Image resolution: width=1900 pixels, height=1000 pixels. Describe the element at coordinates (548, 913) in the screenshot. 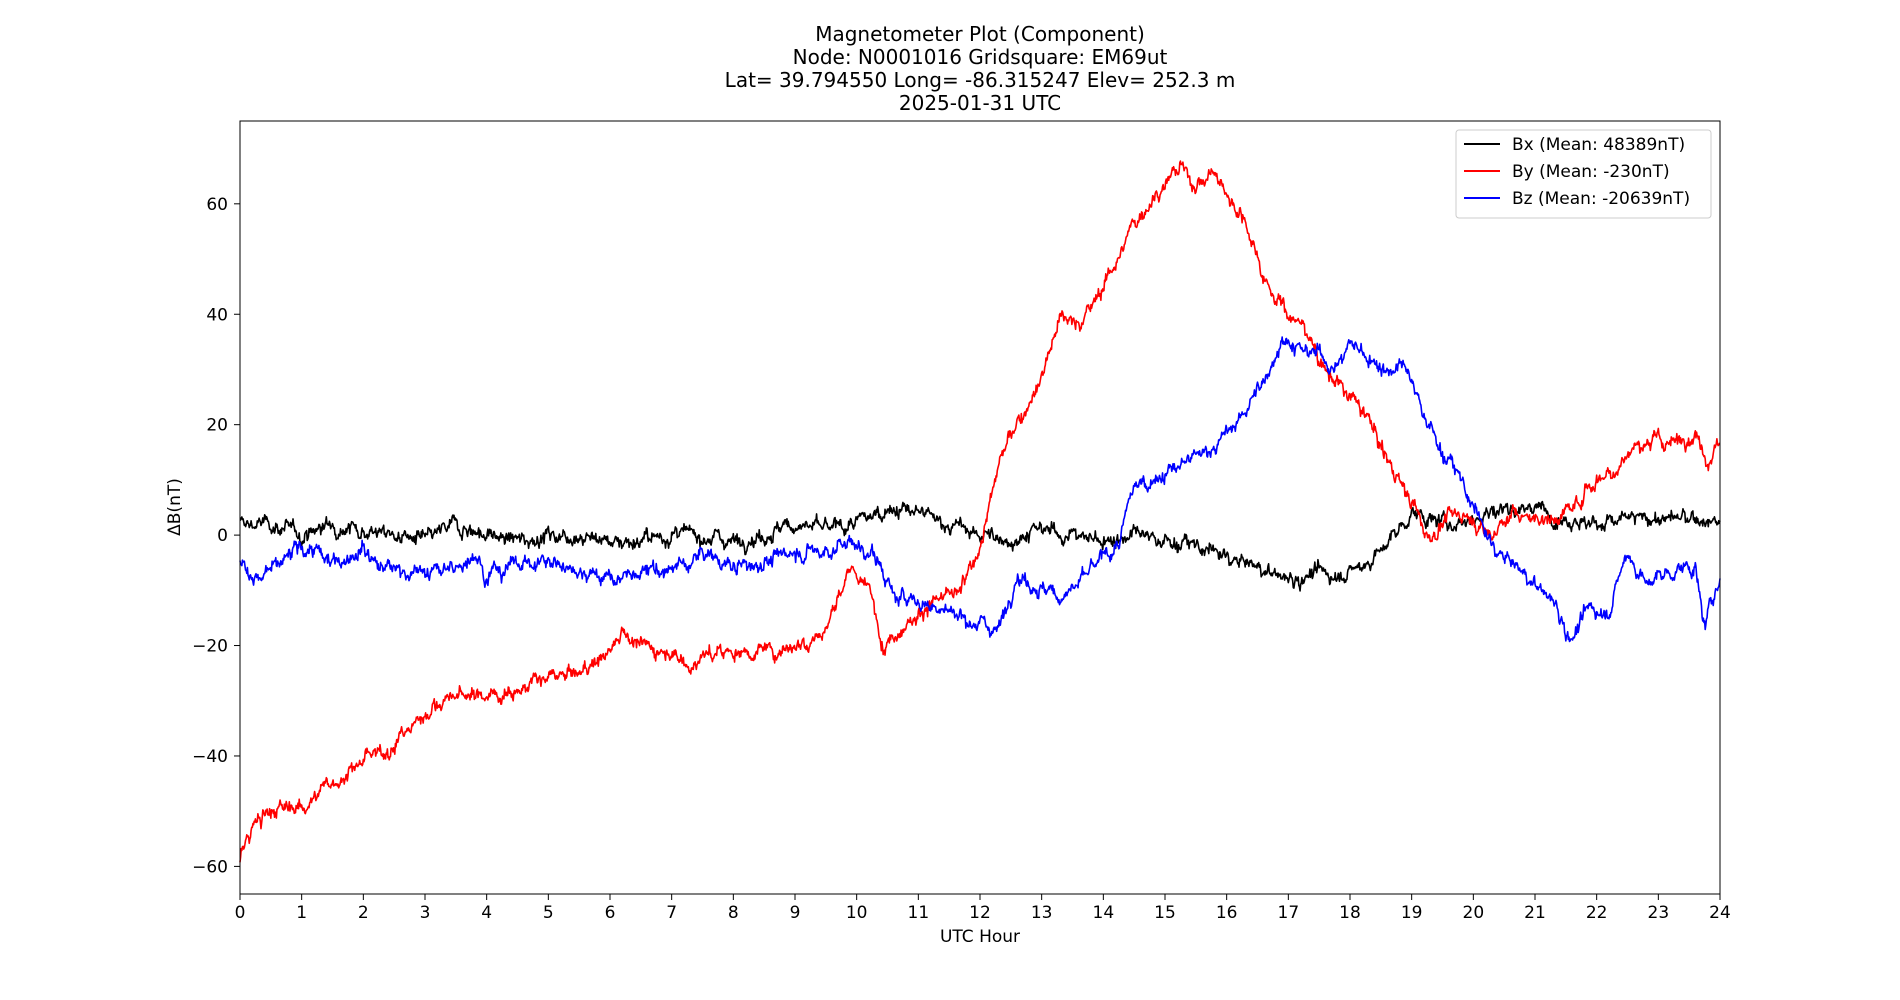

I see `x-tick-label: 5` at that location.